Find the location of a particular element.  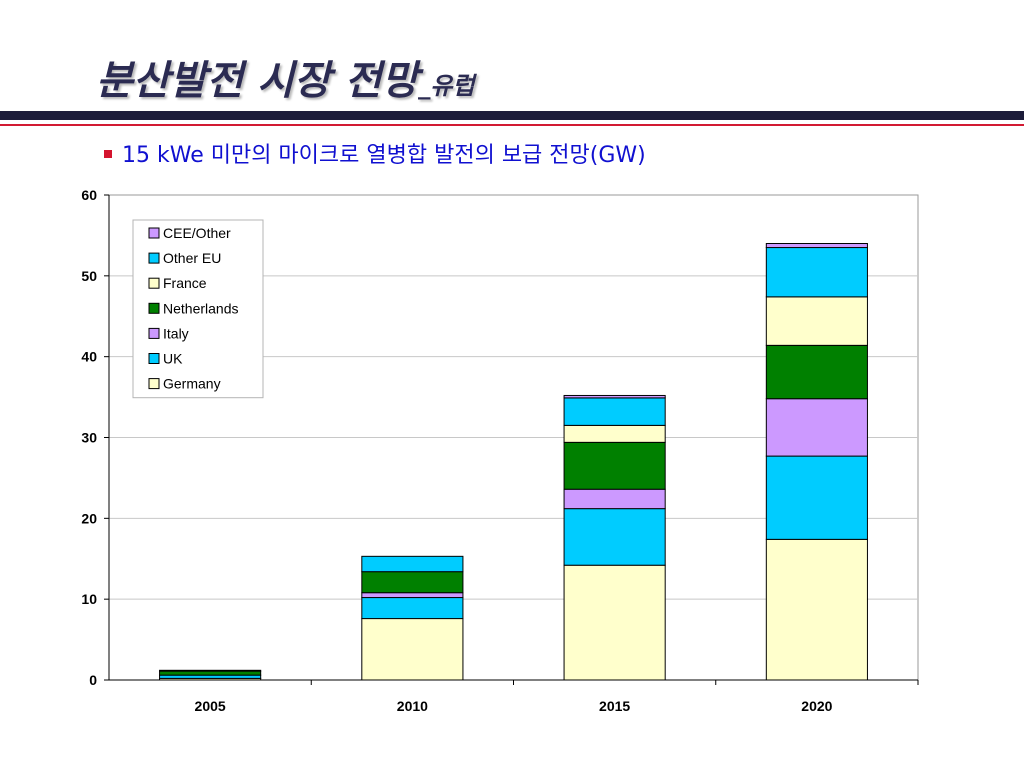

square-bullet-icon is located at coordinates (108, 154).